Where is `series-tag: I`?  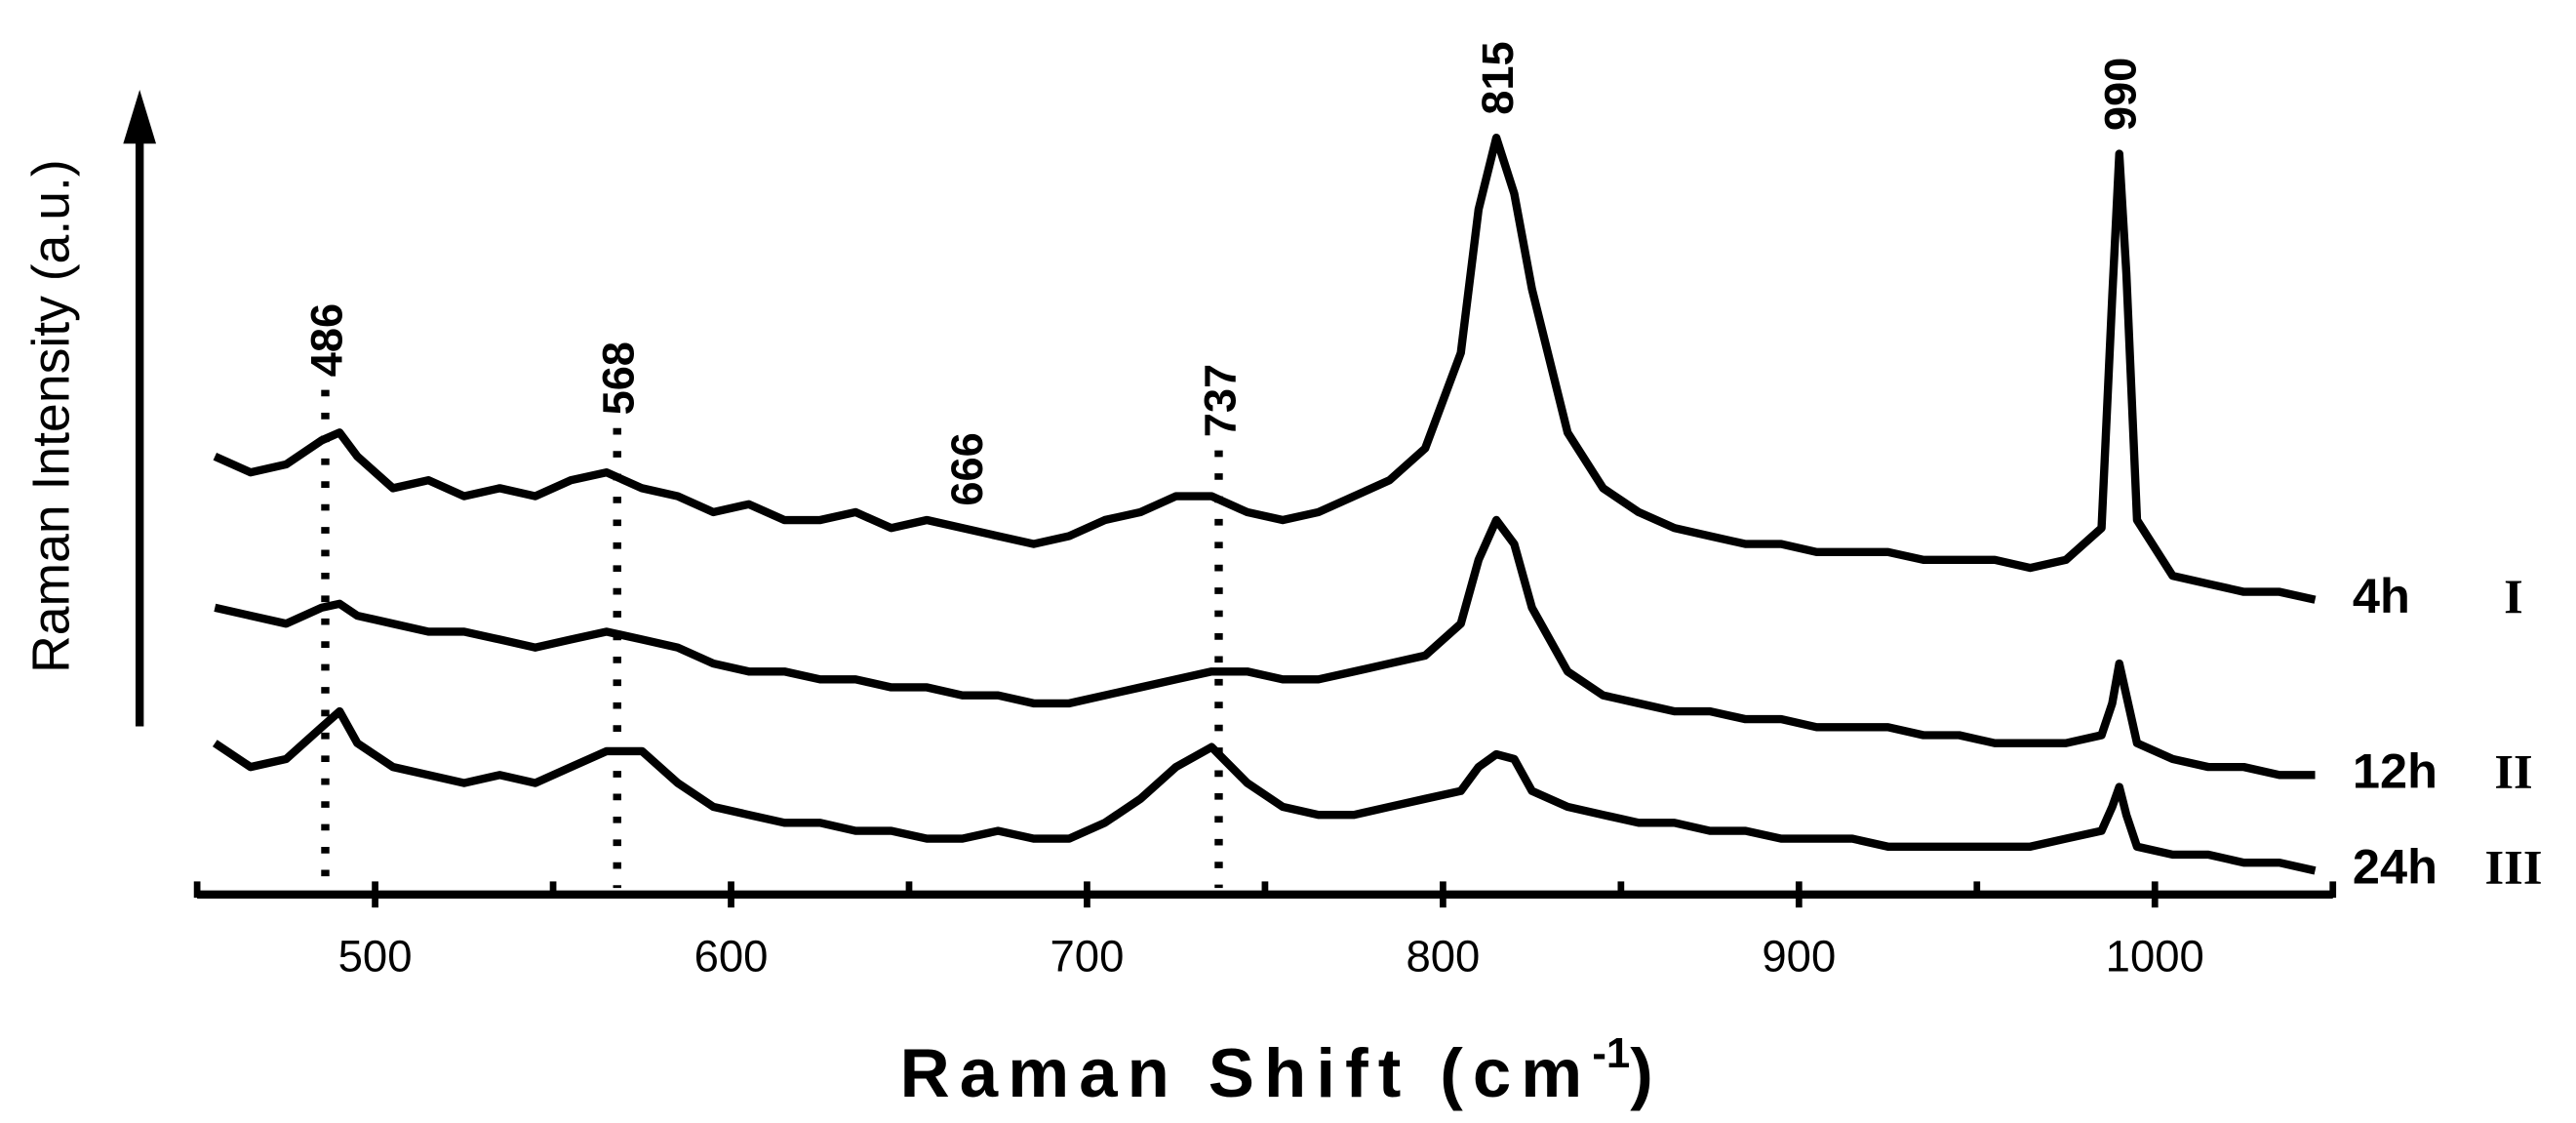 series-tag: I is located at coordinates (2513, 596).